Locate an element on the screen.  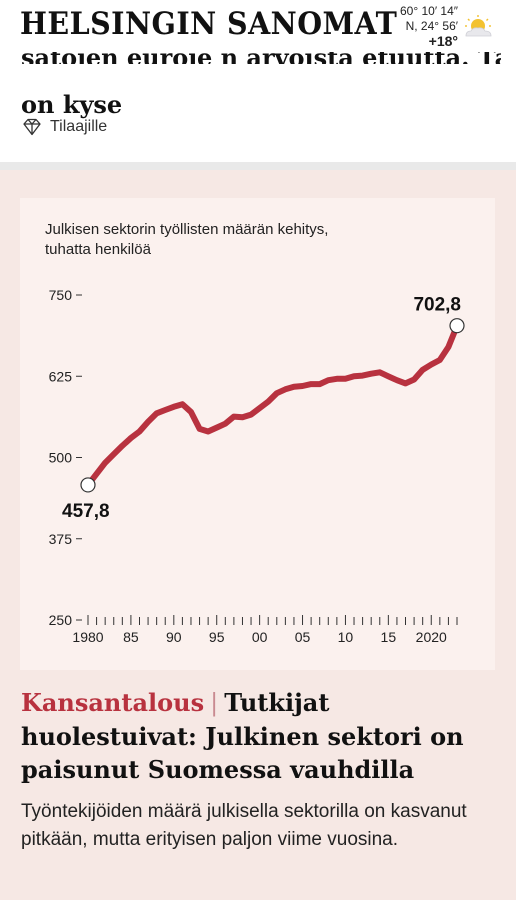
series-line is located at coordinates (272, 405).